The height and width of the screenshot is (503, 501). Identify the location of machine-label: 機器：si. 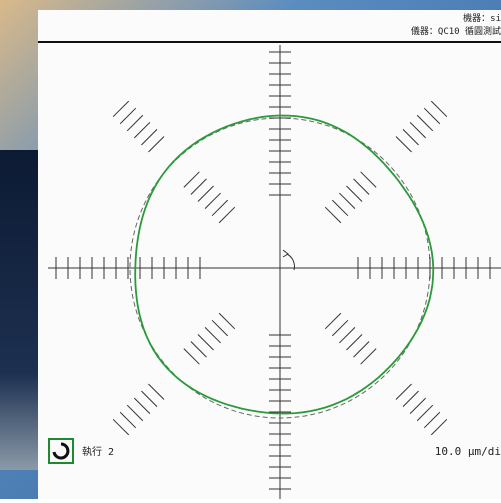
(482, 18).